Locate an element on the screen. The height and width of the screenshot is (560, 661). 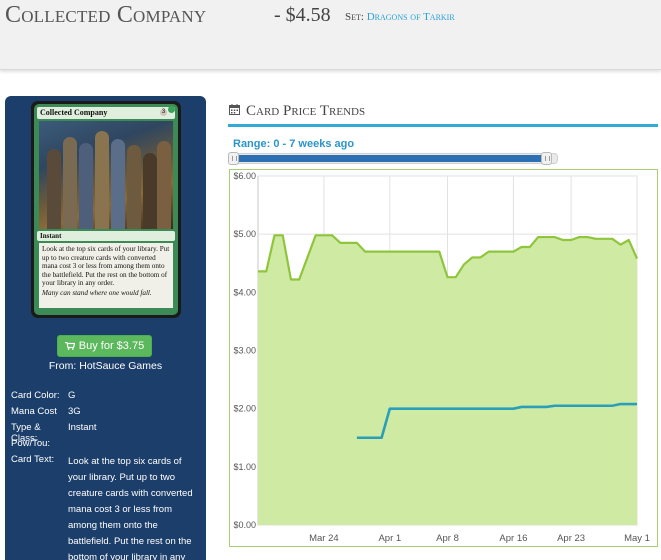
price-trends-heading: Card Price Trends is located at coordinates (297, 111).